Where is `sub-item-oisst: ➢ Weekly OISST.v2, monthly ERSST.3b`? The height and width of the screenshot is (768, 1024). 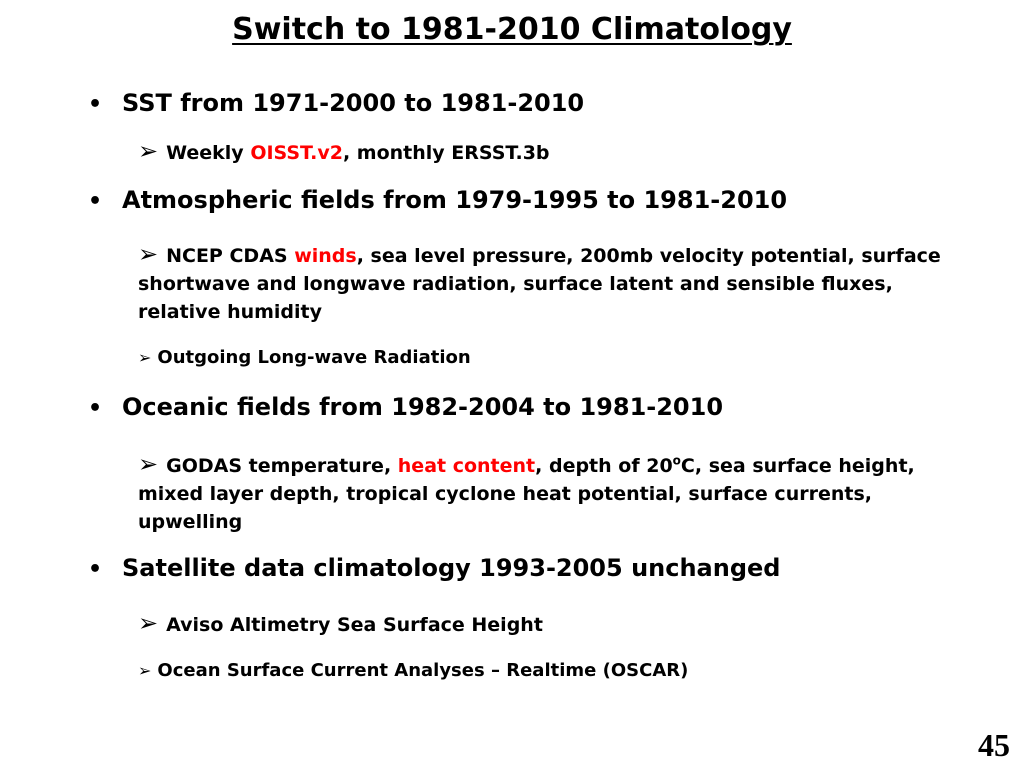 sub-item-oisst: ➢ Weekly OISST.v2, monthly ERSST.3b is located at coordinates (344, 151).